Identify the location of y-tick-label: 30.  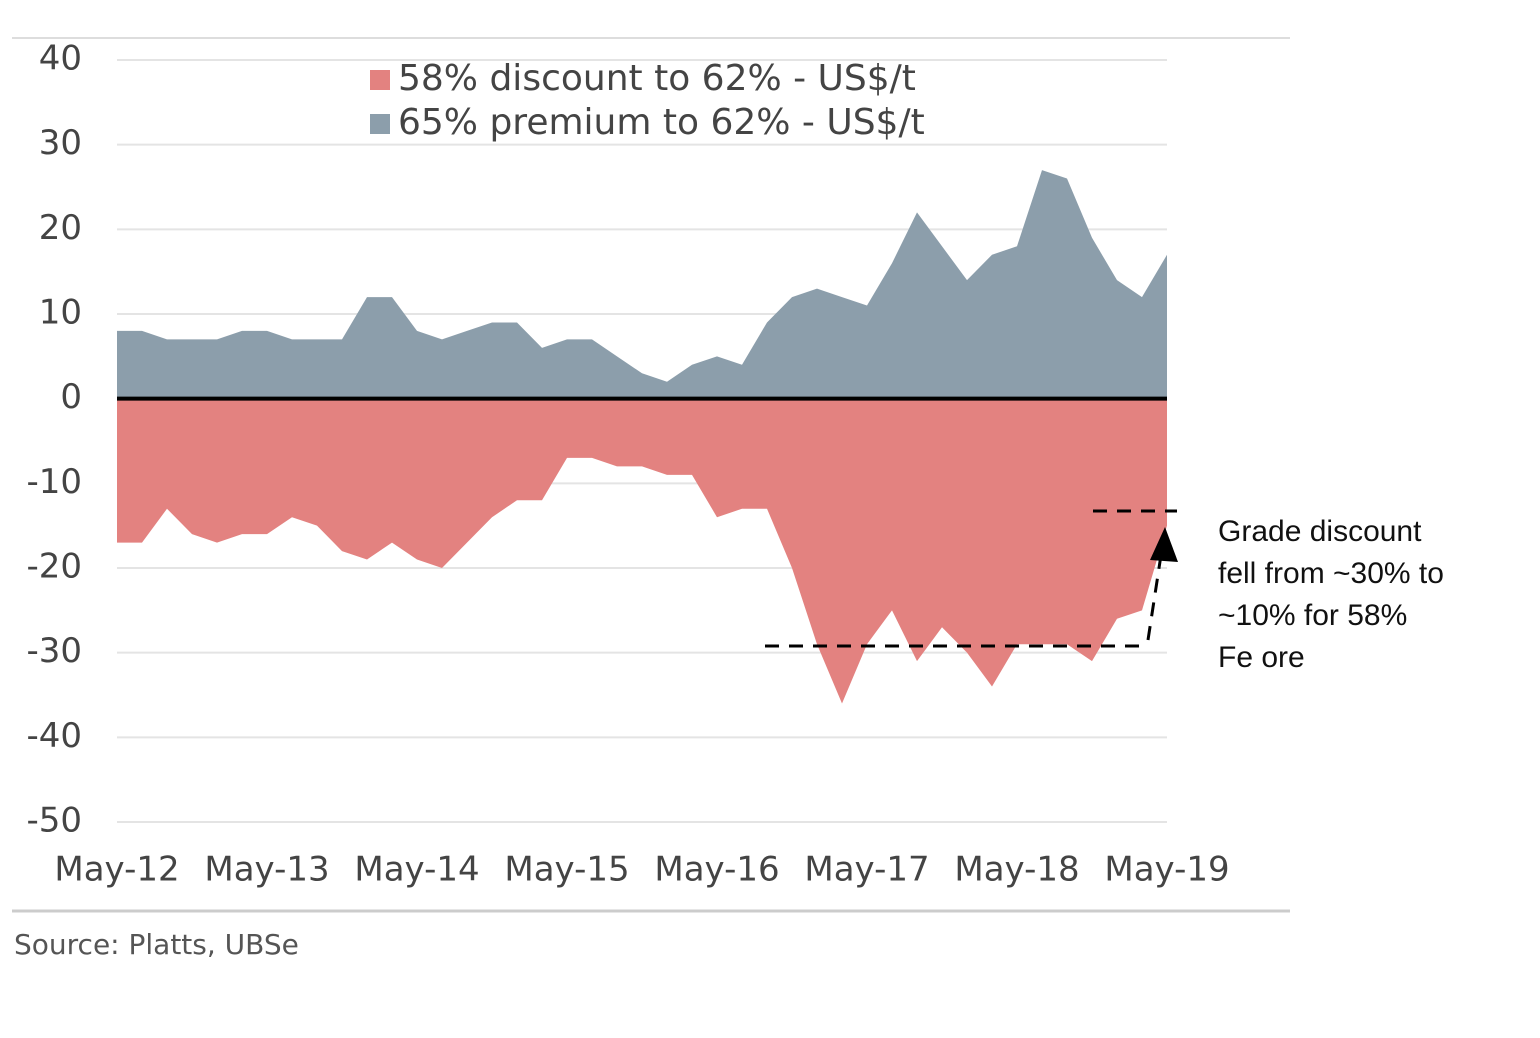
(60, 143).